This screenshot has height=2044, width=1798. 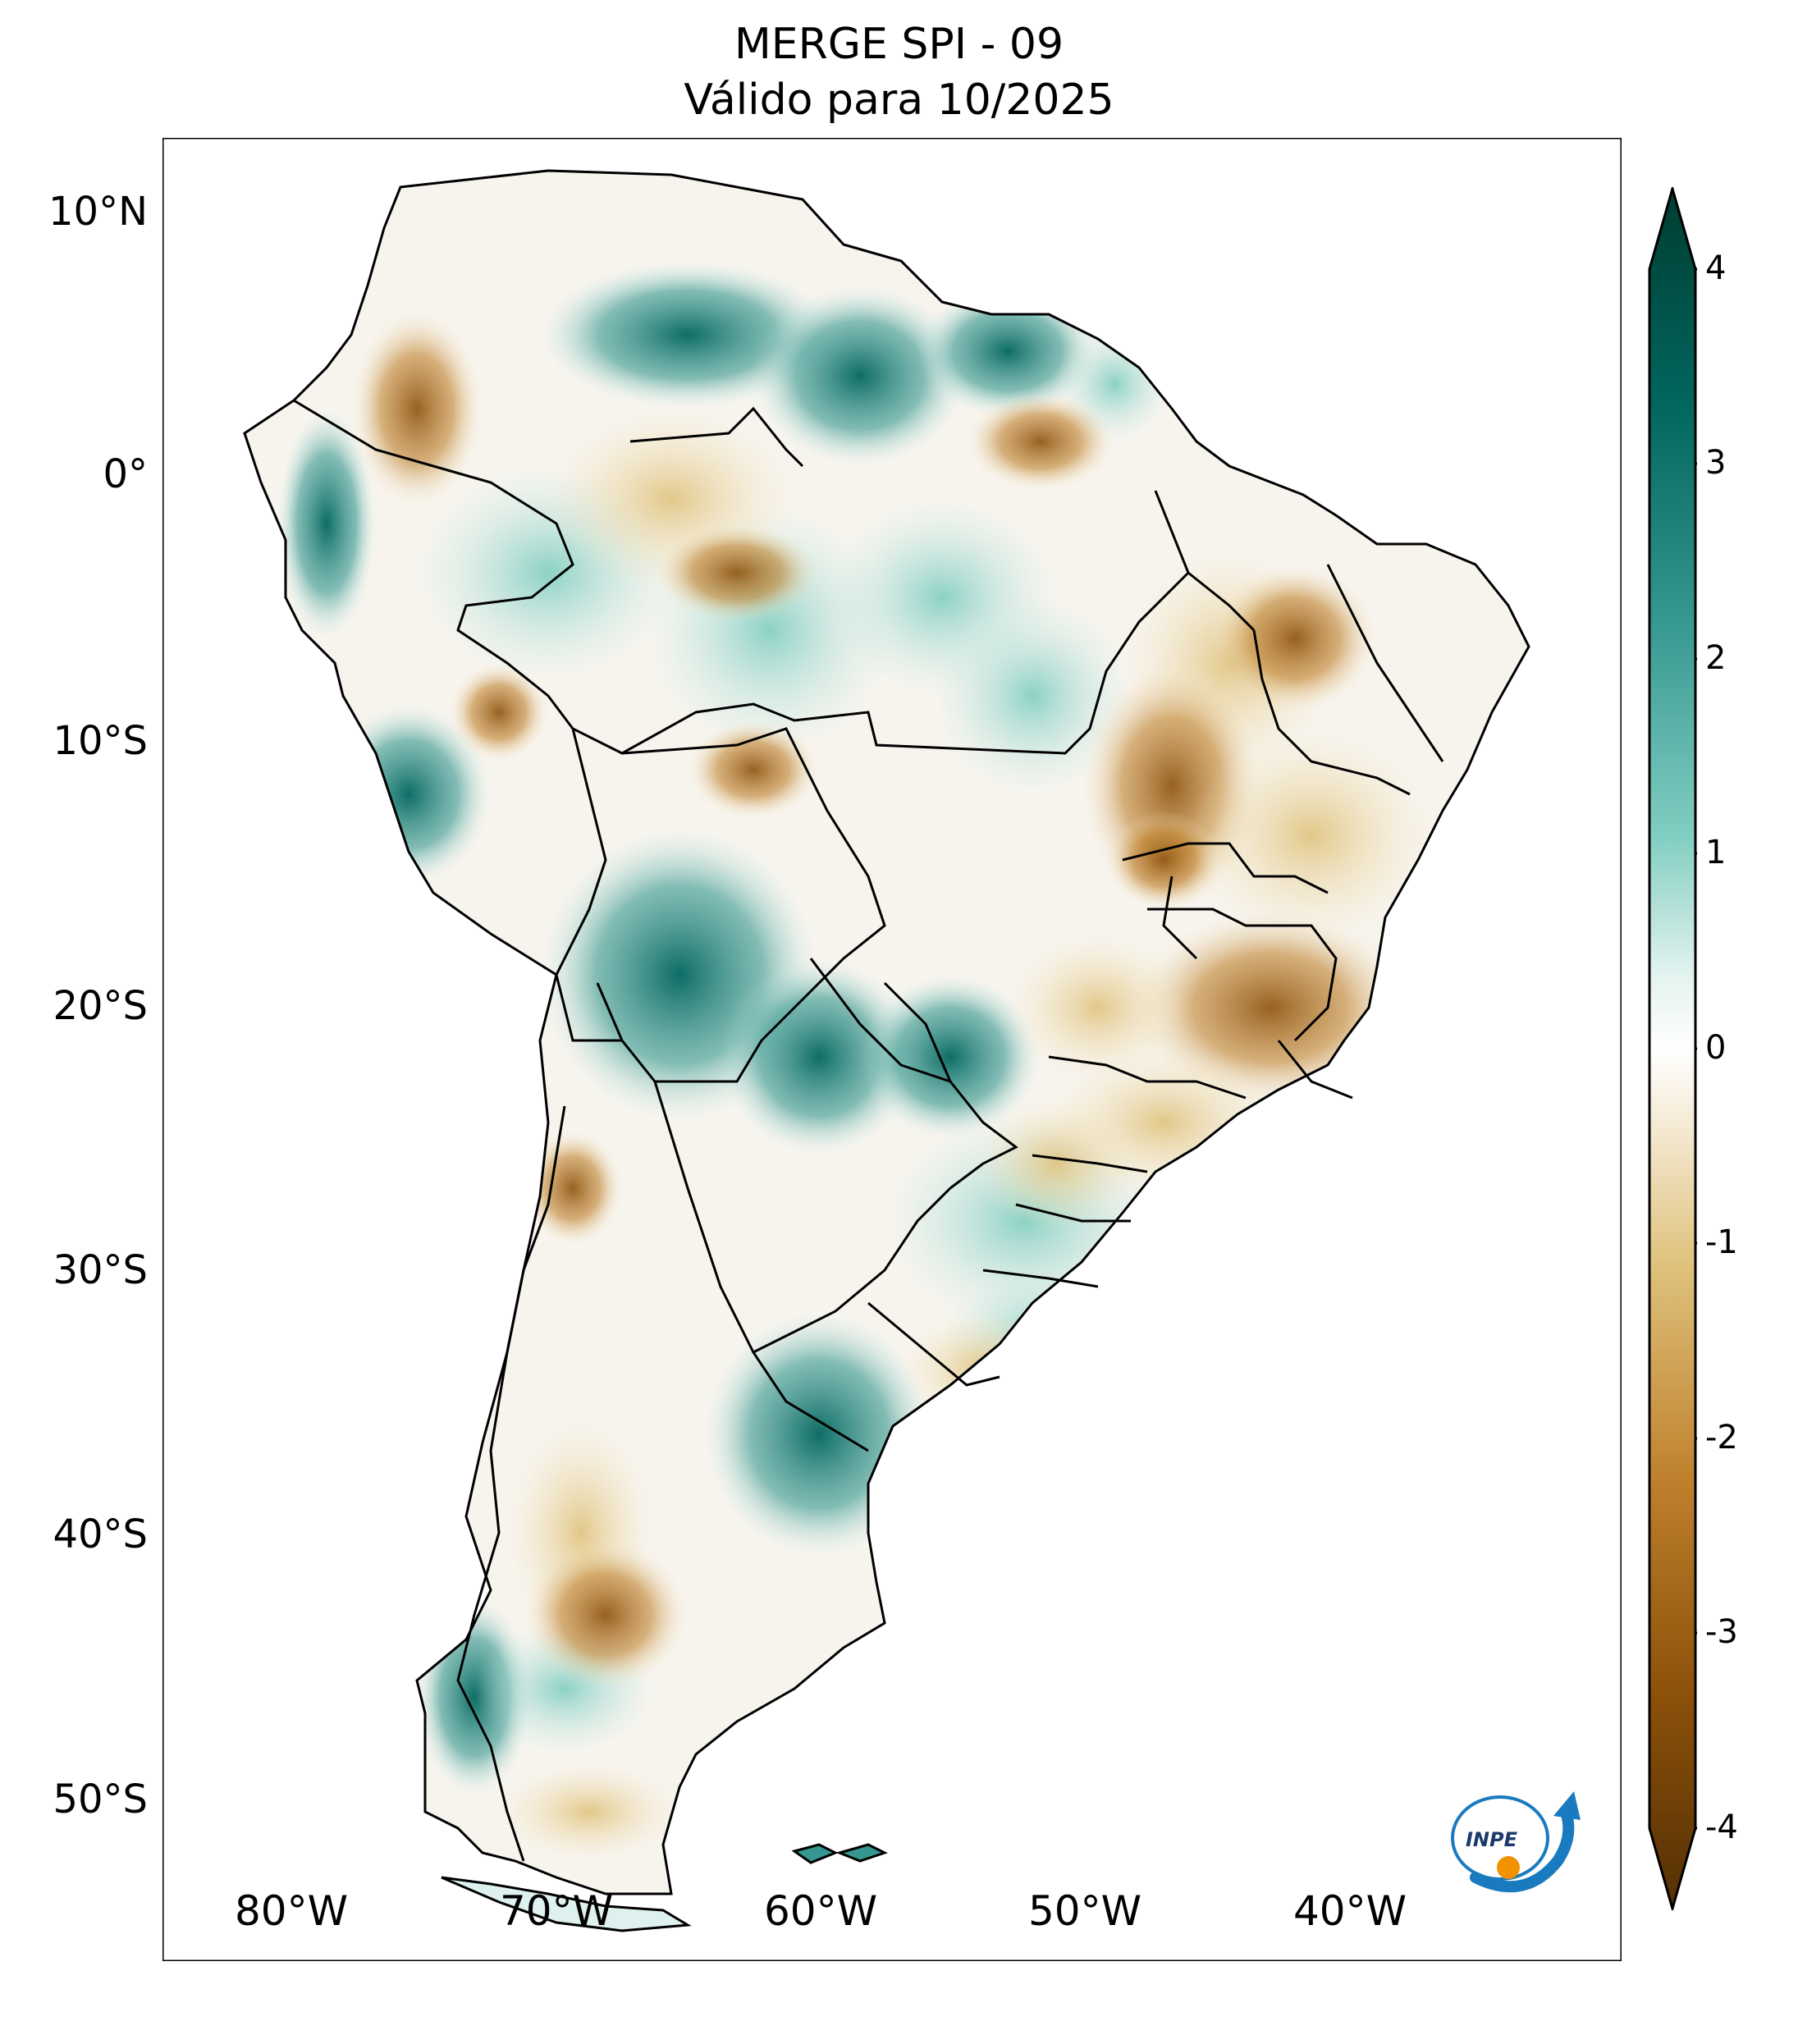 What do you see at coordinates (1721, 1437) in the screenshot?
I see `colorbar-tick: -2` at bounding box center [1721, 1437].